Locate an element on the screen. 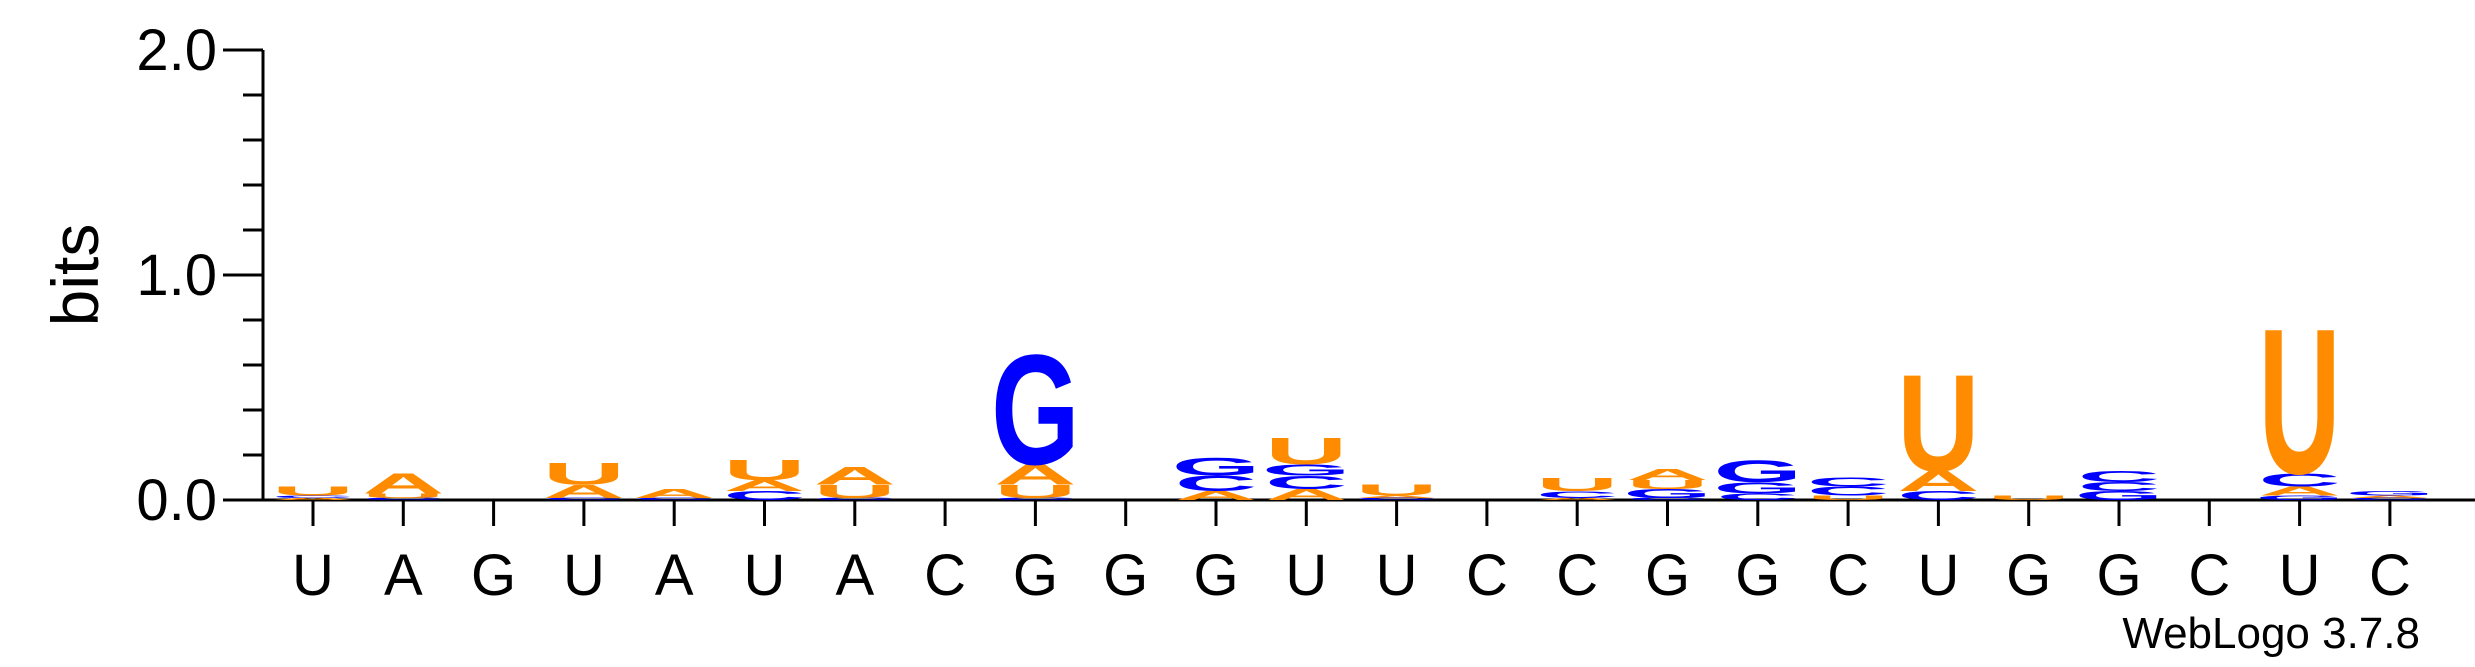 This screenshot has height=667, width=2475. weblogo-credit: WebLogo 3.7.8 is located at coordinates (2271, 633).